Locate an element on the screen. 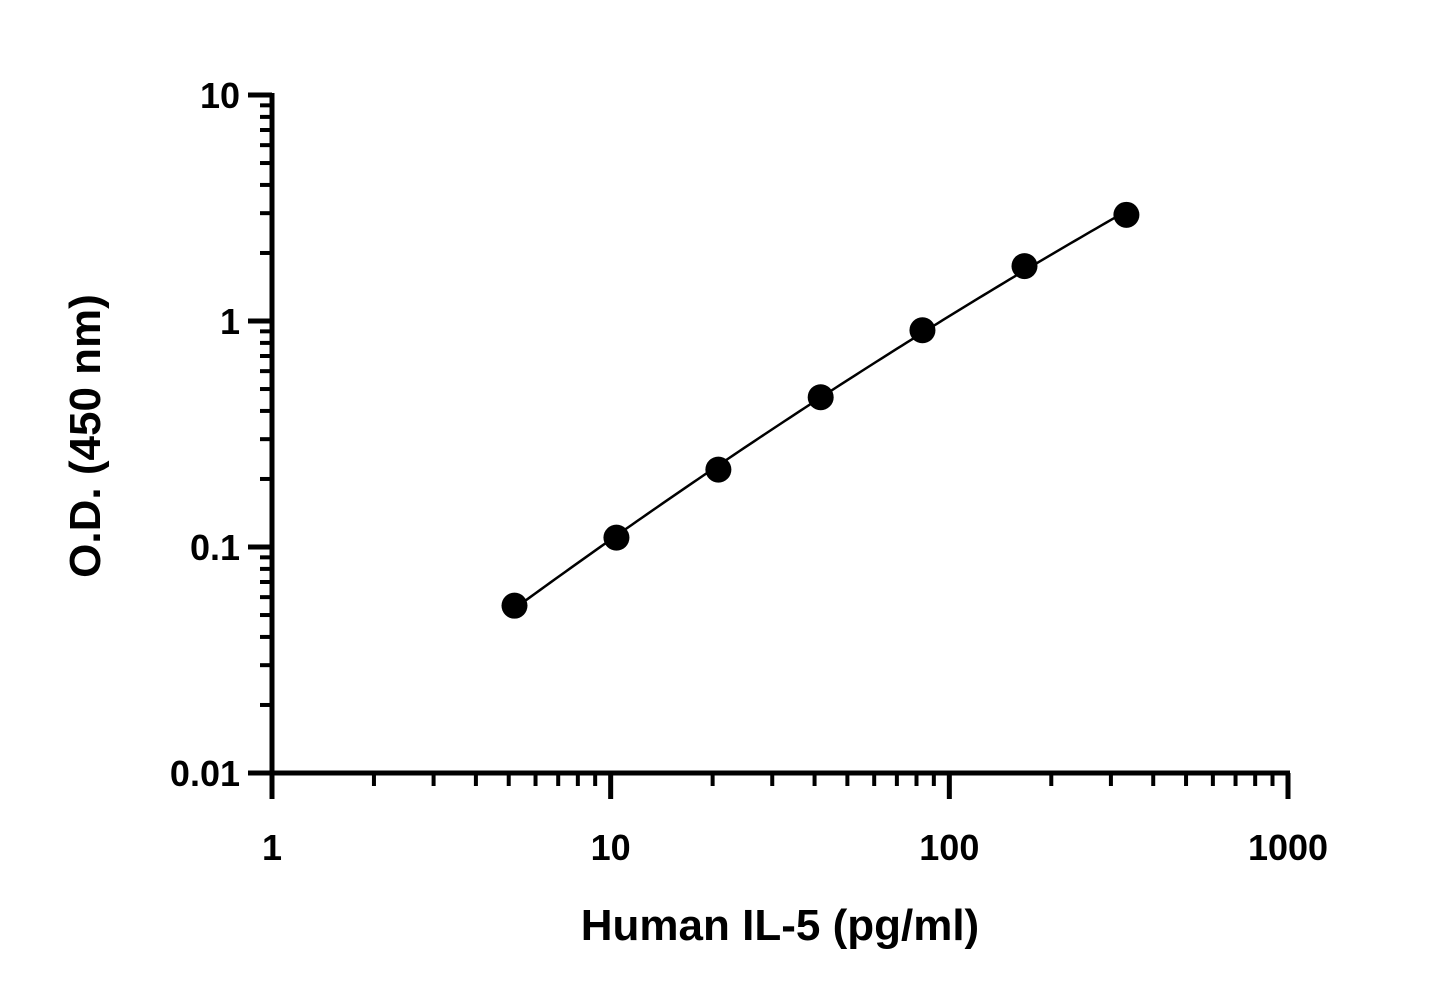 The image size is (1445, 1001). y-tick-labels: 0.01 0.1 1 10 is located at coordinates (205, 434).